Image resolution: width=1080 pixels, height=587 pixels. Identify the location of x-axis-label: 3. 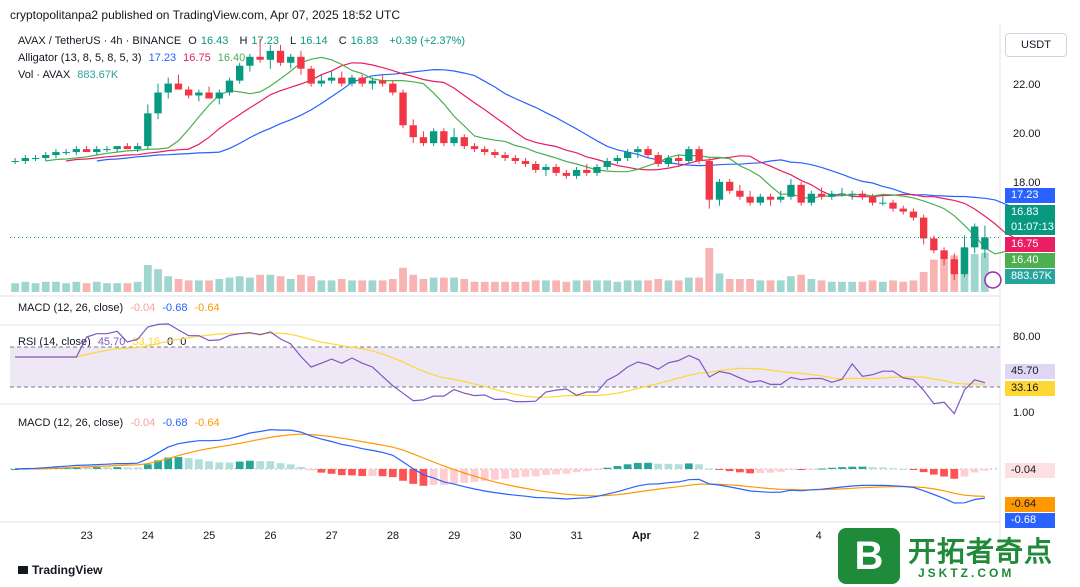
(757, 536).